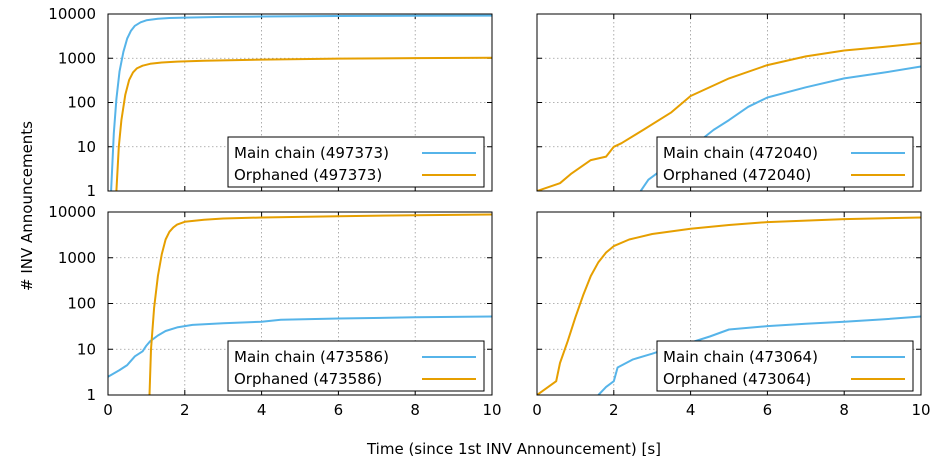  I want to click on y-axis-label: # INV Announcements, so click(27, 206).